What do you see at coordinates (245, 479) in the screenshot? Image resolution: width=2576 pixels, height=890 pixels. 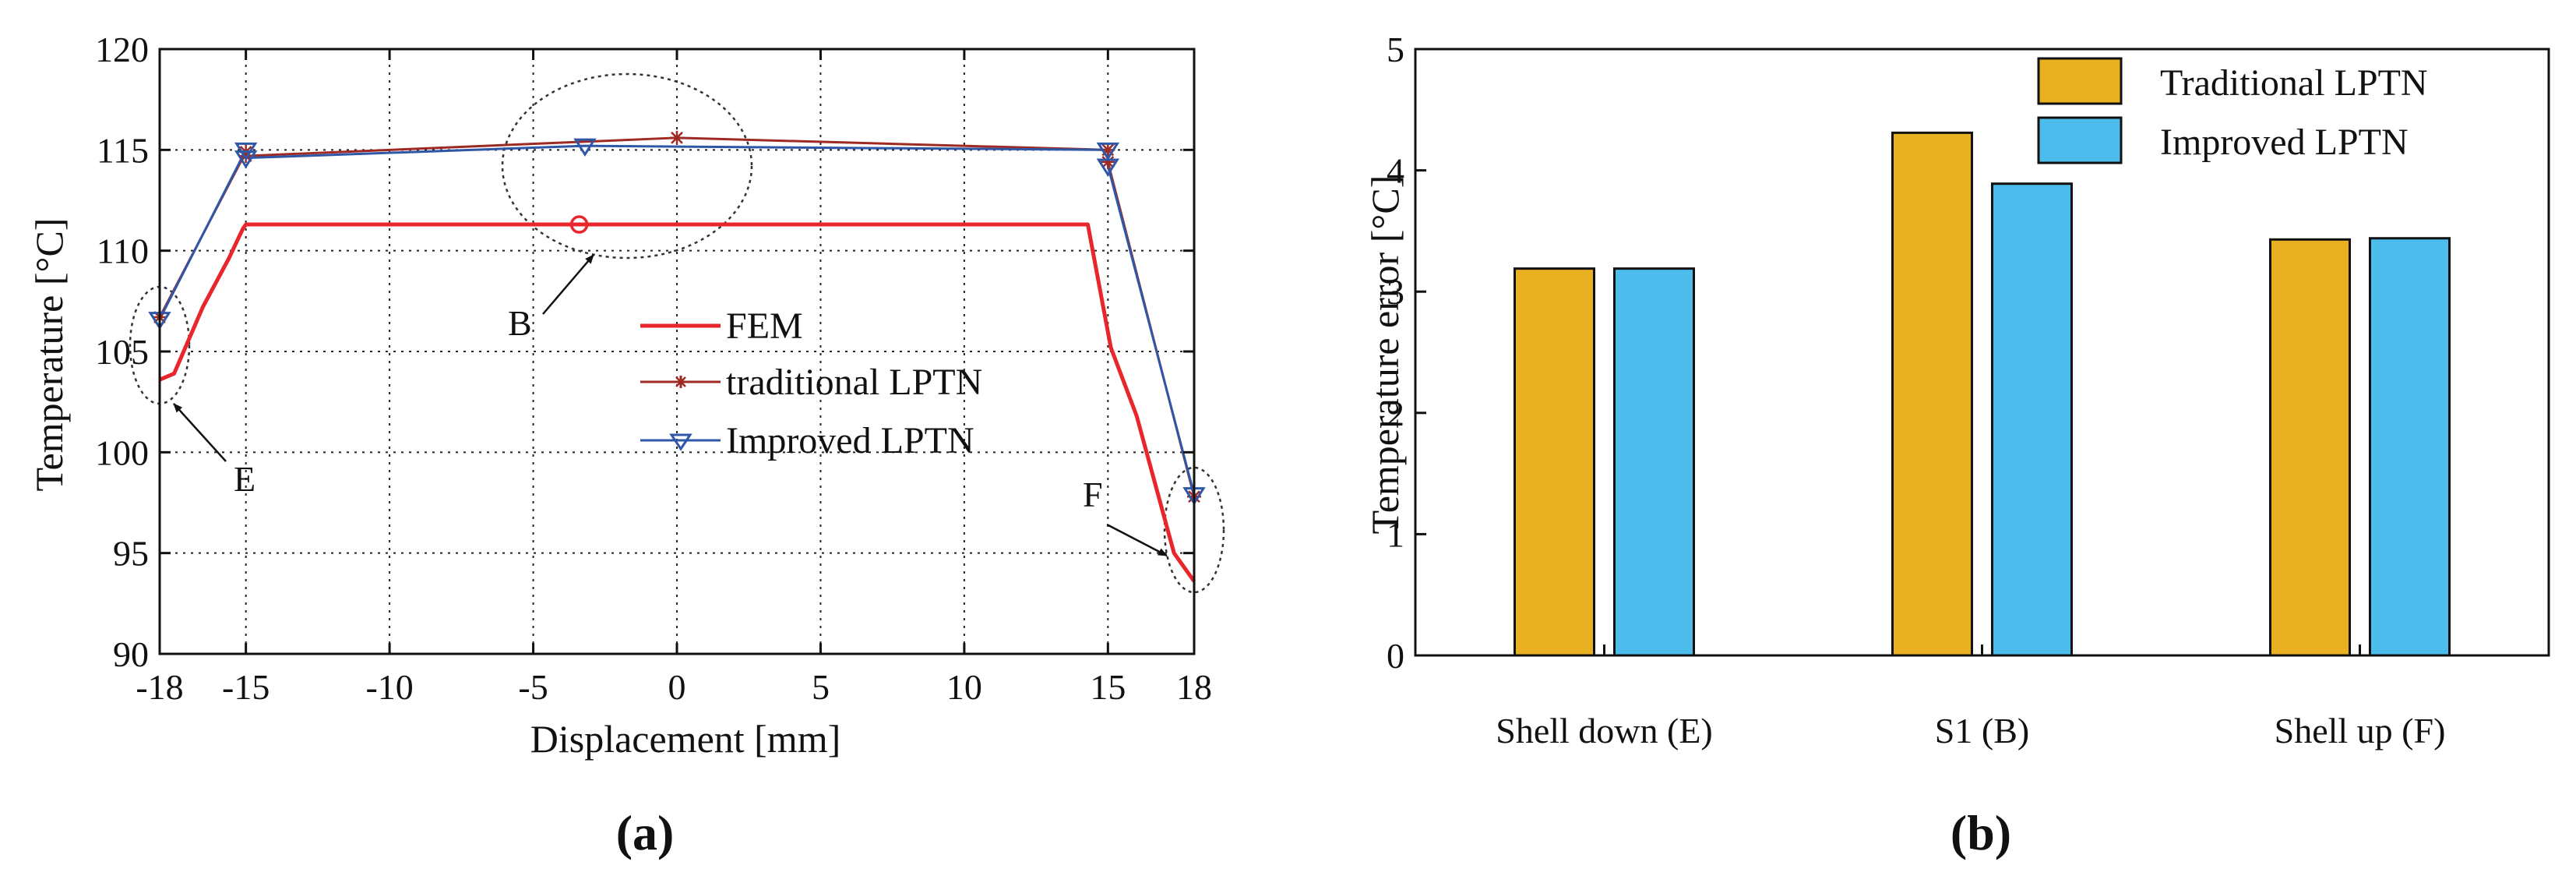 I see `annotation-label-e: E` at bounding box center [245, 479].